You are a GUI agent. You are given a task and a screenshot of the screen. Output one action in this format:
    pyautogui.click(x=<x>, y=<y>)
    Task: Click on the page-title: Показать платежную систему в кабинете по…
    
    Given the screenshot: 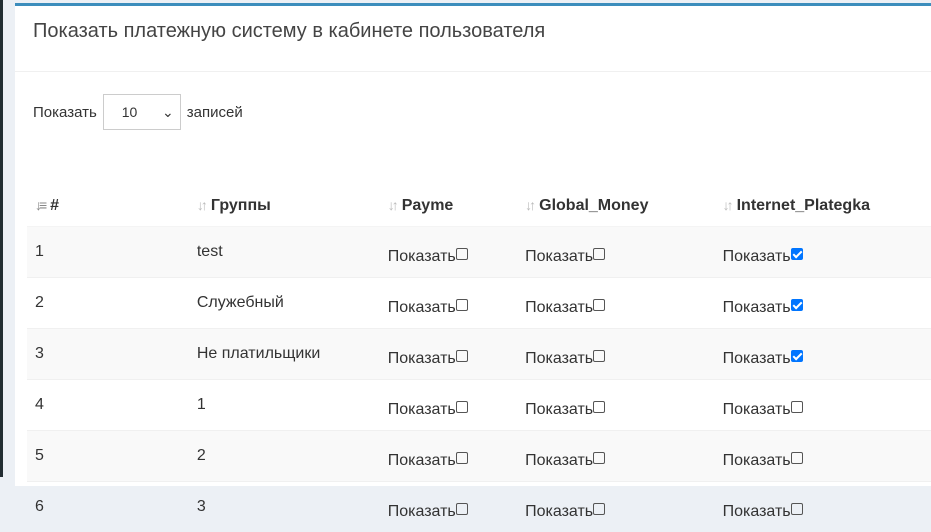 What is the action you would take?
    pyautogui.click(x=289, y=31)
    